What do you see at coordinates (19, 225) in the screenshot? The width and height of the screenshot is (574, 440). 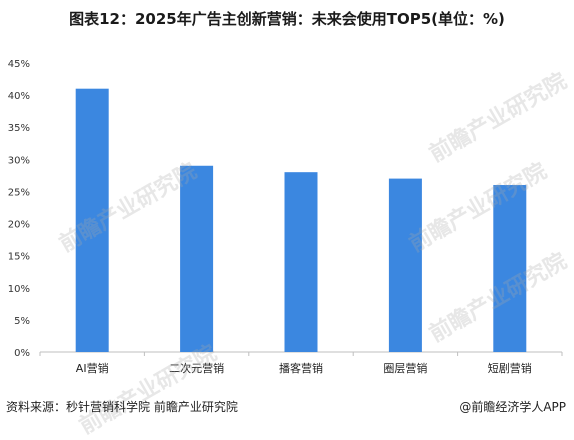 I see `y-tick-label: 20%` at bounding box center [19, 225].